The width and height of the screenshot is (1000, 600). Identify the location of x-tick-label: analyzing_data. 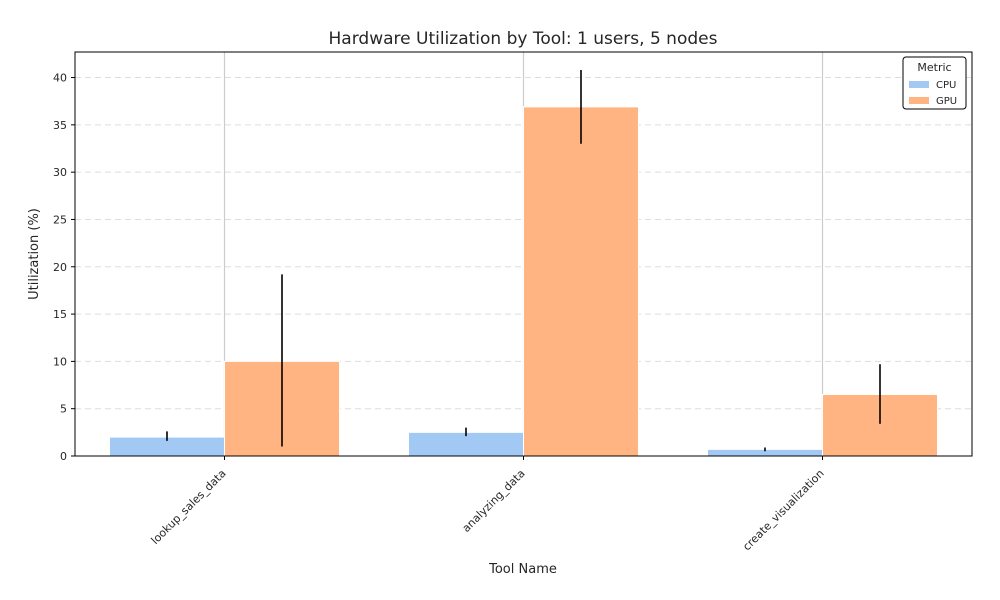
(494, 501).